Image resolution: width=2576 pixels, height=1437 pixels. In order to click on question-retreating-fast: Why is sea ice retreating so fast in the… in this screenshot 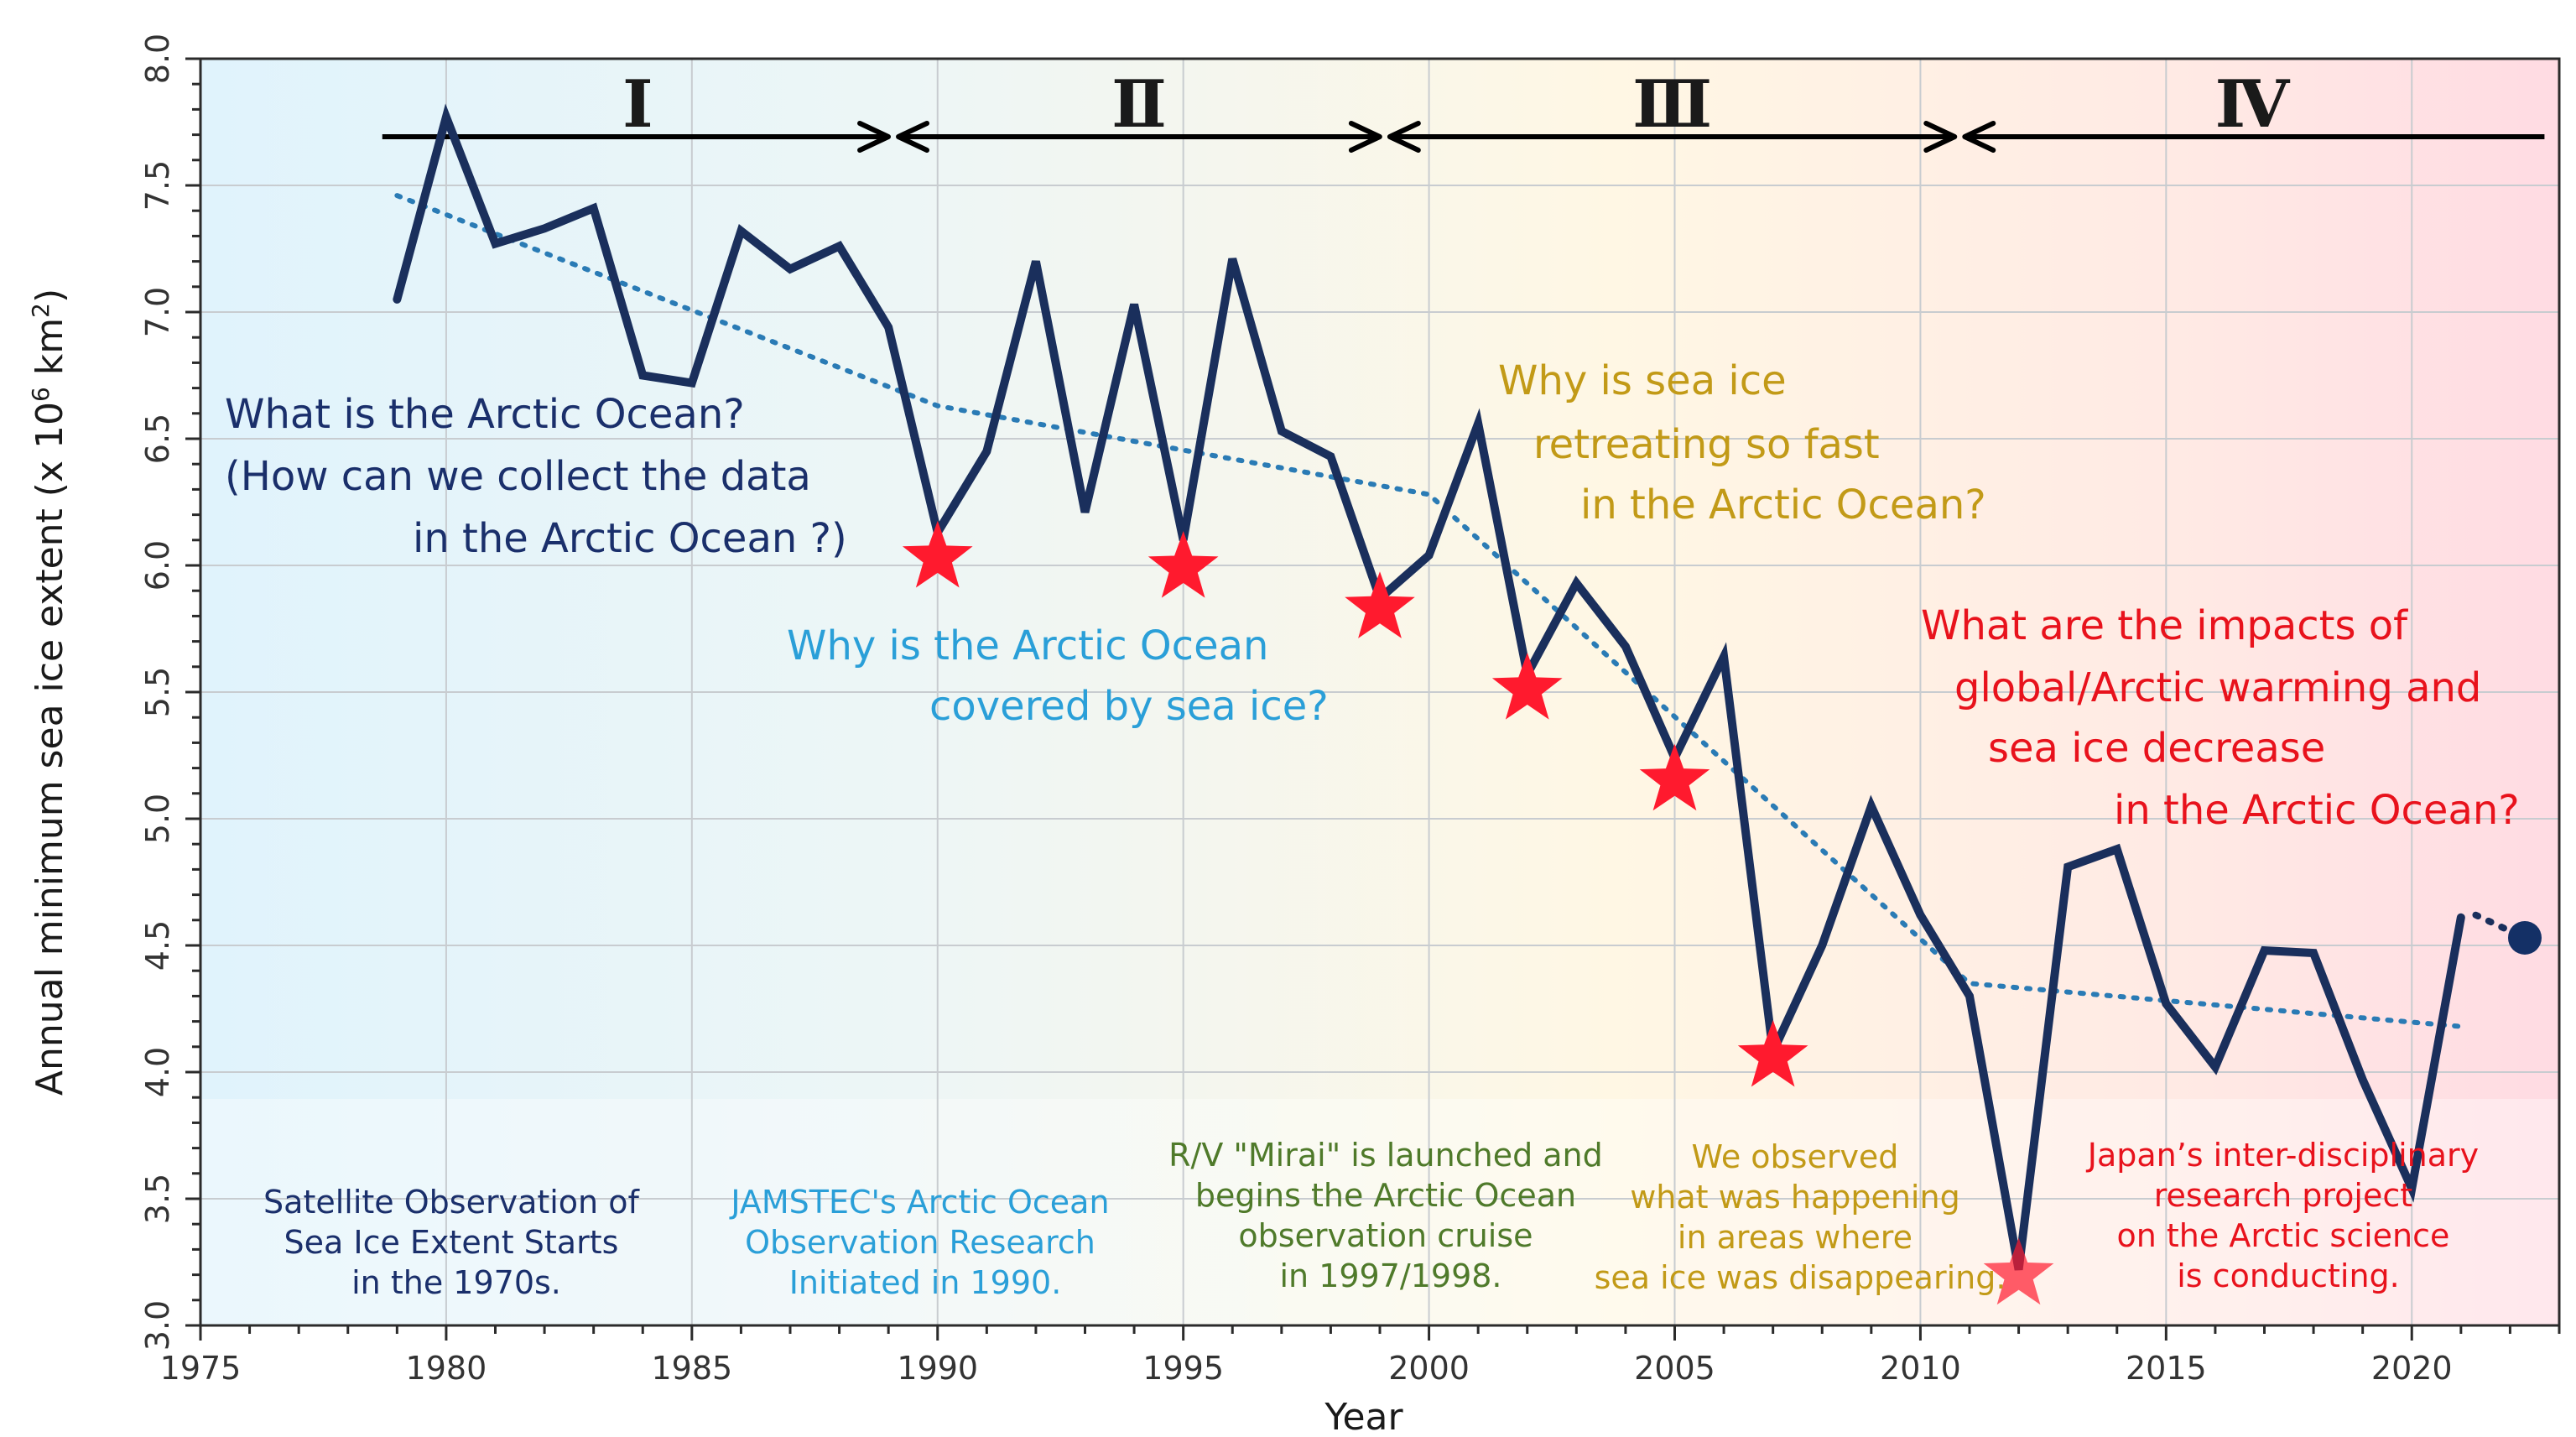, I will do `click(1742, 442)`.